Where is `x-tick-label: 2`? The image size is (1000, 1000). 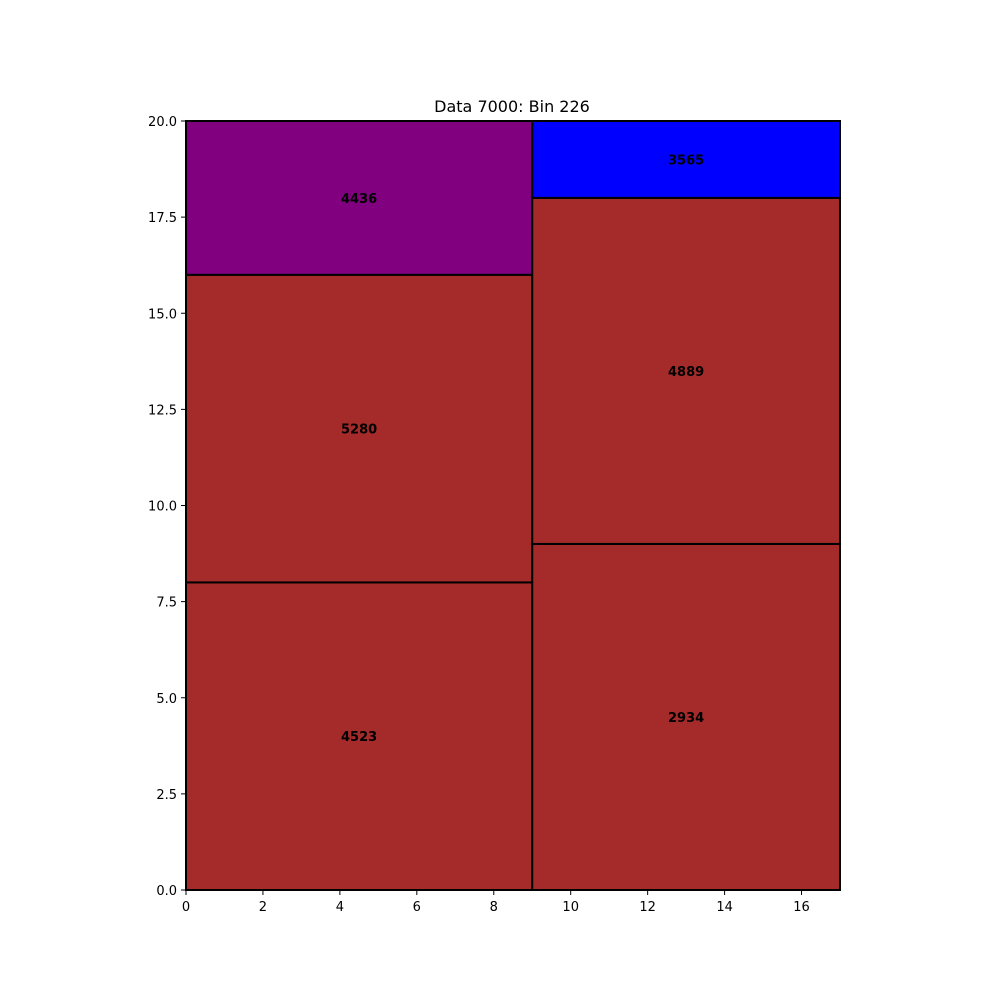 x-tick-label: 2 is located at coordinates (263, 907).